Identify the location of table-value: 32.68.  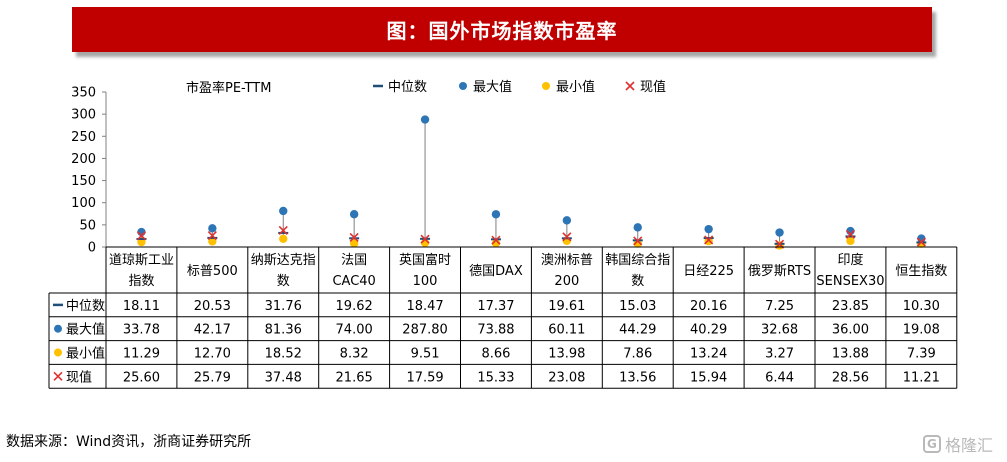
(779, 330).